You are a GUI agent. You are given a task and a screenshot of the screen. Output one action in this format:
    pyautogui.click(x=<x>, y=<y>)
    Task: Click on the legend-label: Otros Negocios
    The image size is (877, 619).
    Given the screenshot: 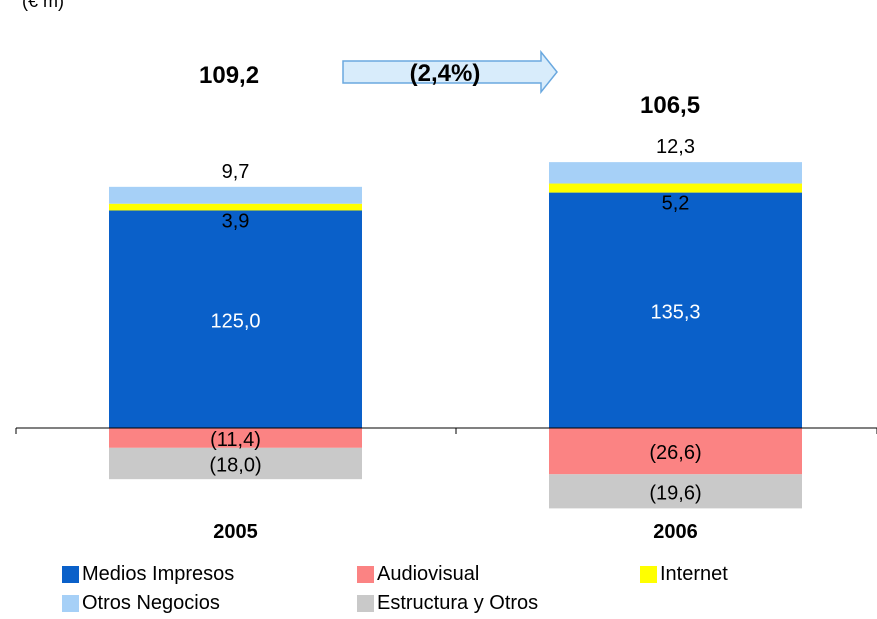 What is the action you would take?
    pyautogui.click(x=151, y=603)
    